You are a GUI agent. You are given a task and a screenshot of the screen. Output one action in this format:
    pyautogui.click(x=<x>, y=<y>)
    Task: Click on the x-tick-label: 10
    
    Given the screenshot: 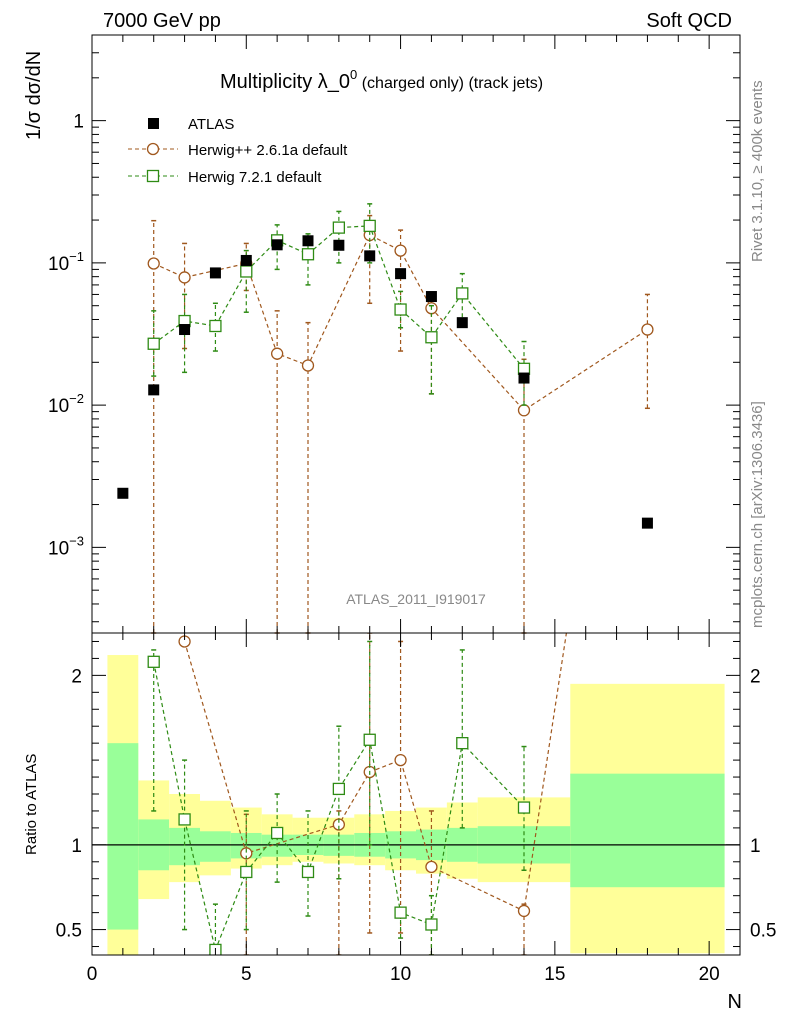 What is the action you would take?
    pyautogui.click(x=400, y=974)
    